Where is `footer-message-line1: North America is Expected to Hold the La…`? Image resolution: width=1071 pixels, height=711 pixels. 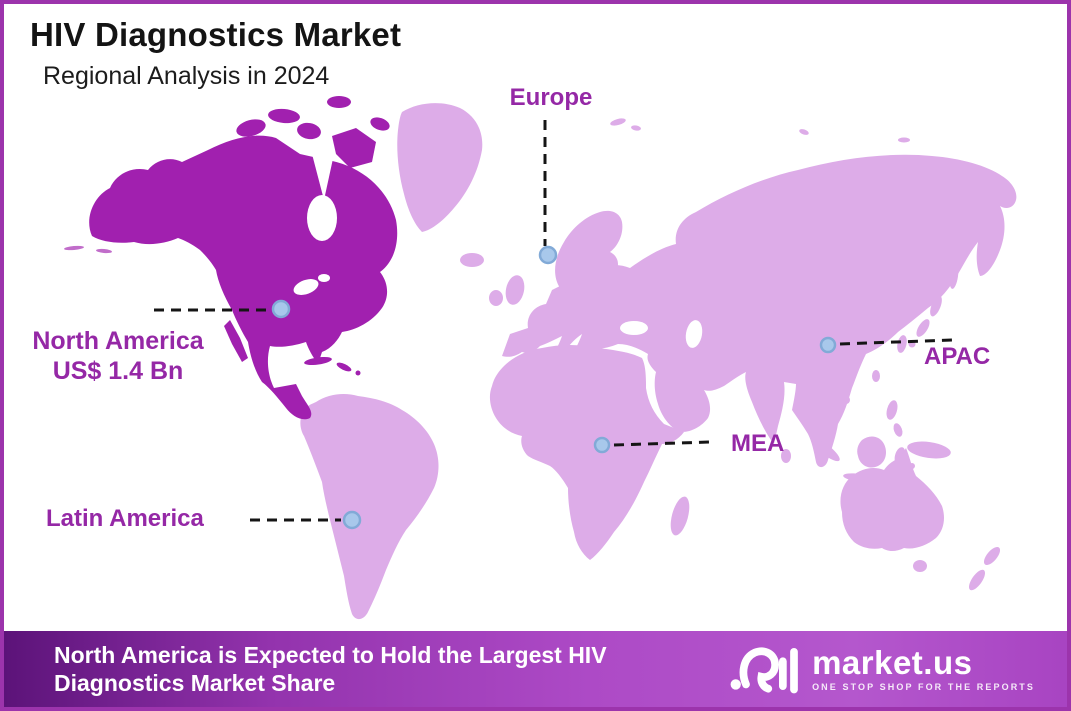 footer-message-line1: North America is Expected to Hold the La… is located at coordinates (330, 655).